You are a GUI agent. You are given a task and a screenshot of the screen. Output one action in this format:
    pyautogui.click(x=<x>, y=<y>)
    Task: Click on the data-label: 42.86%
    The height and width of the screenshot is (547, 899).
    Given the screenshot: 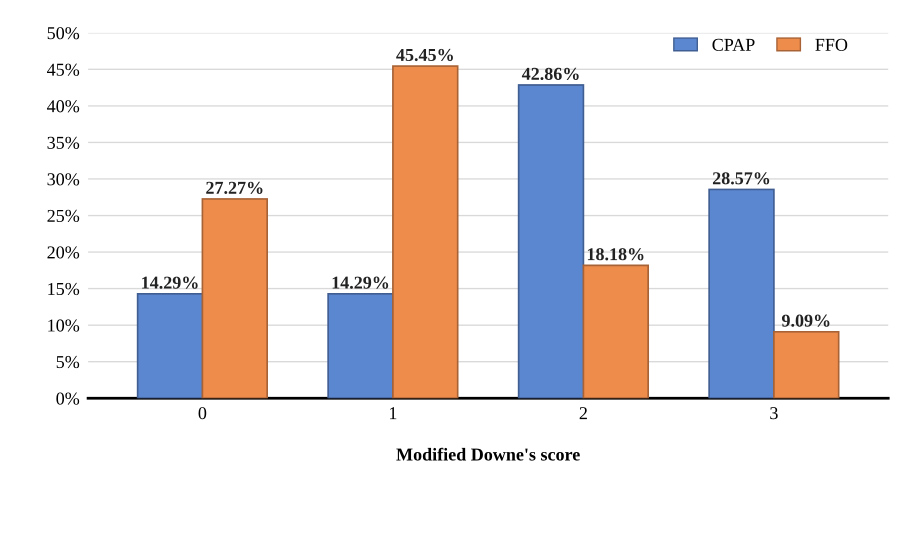 What is the action you would take?
    pyautogui.click(x=550, y=74)
    